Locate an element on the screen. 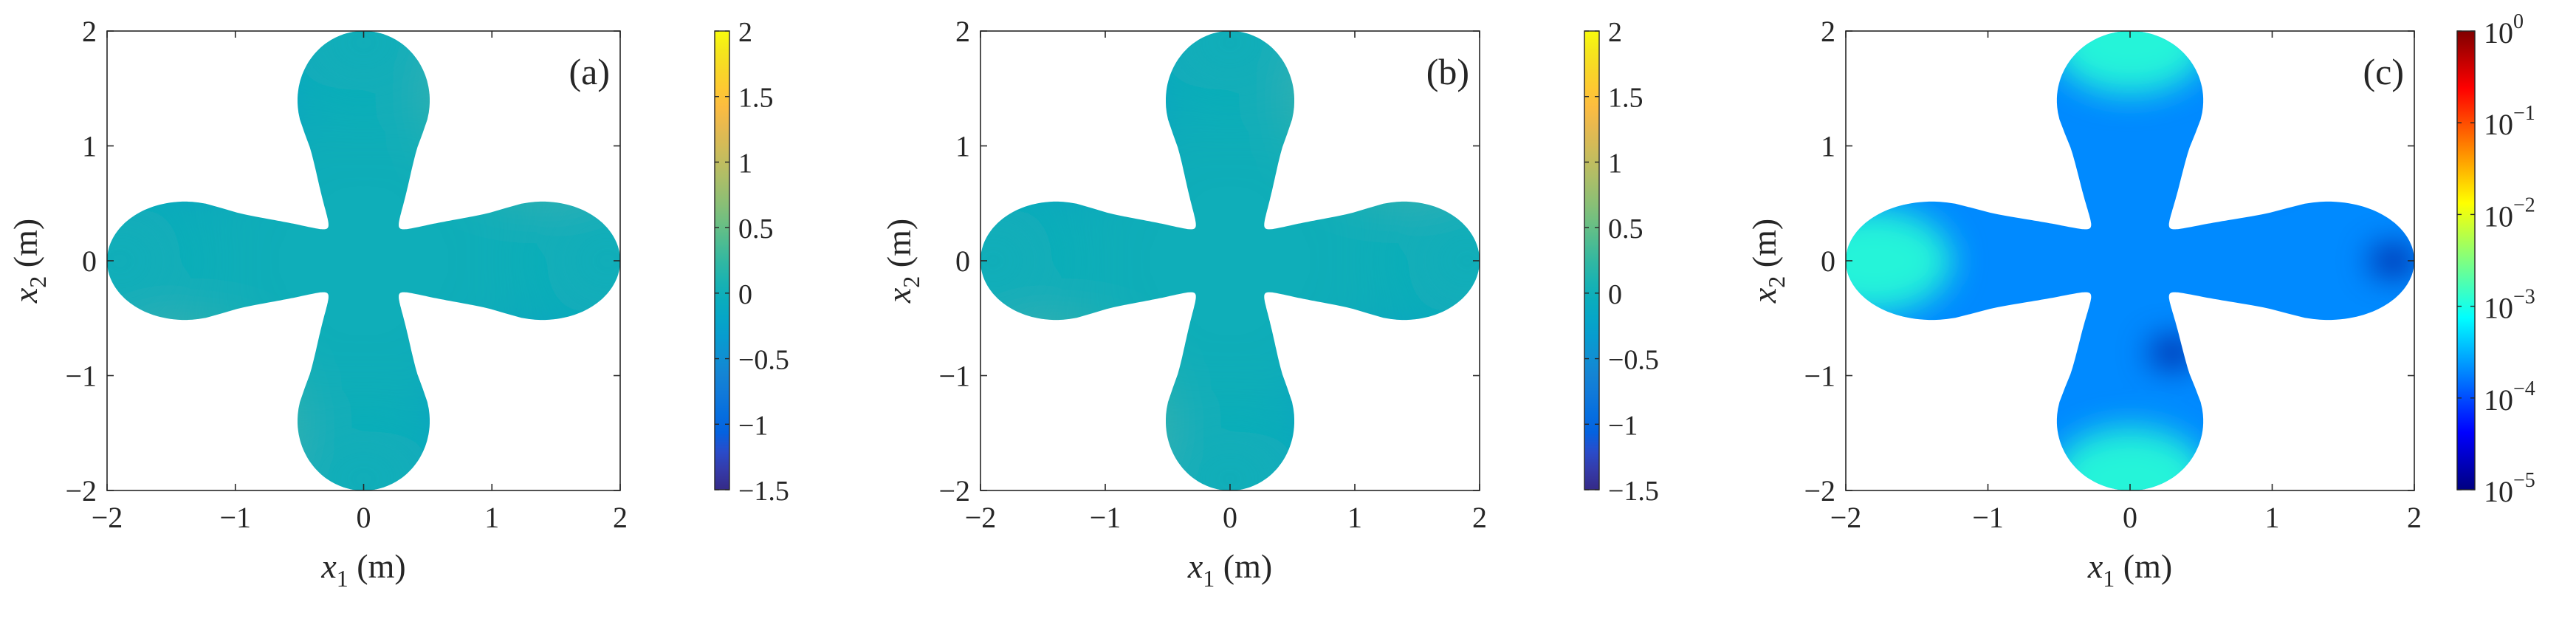 The height and width of the screenshot is (636, 2576). panel-label: (b) is located at coordinates (1447, 71).